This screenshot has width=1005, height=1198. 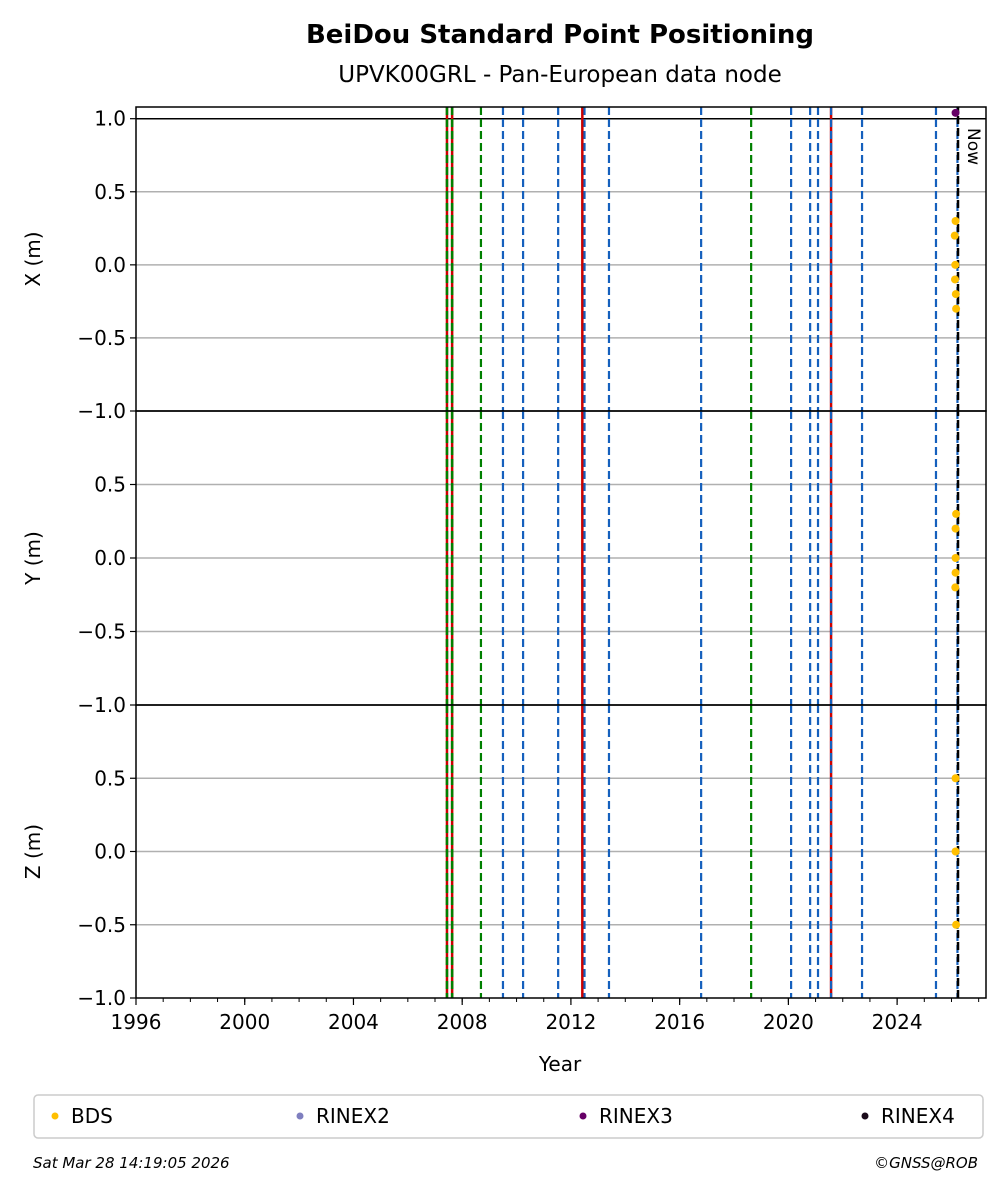 What do you see at coordinates (110, 119) in the screenshot?
I see `y-tick-label: 1.0` at bounding box center [110, 119].